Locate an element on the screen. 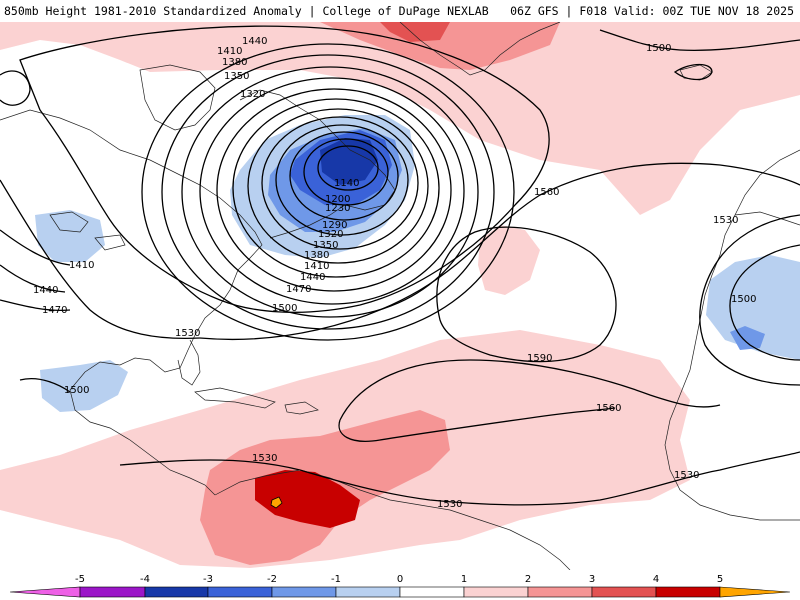 The height and width of the screenshot is (600, 800). contour-label: 1200 is located at coordinates (337, 199).